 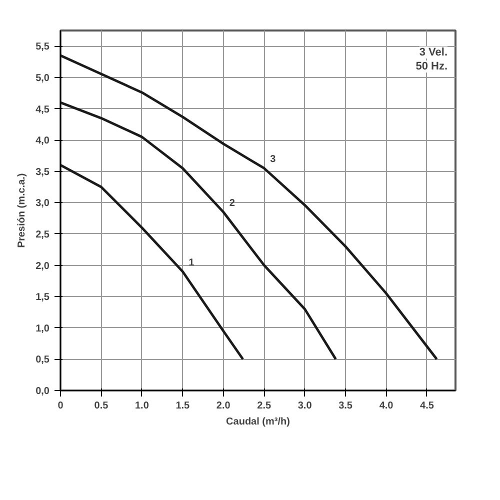 What do you see at coordinates (22, 210) in the screenshot?
I see `y-axis-title: Presión (m.c.a.)` at bounding box center [22, 210].